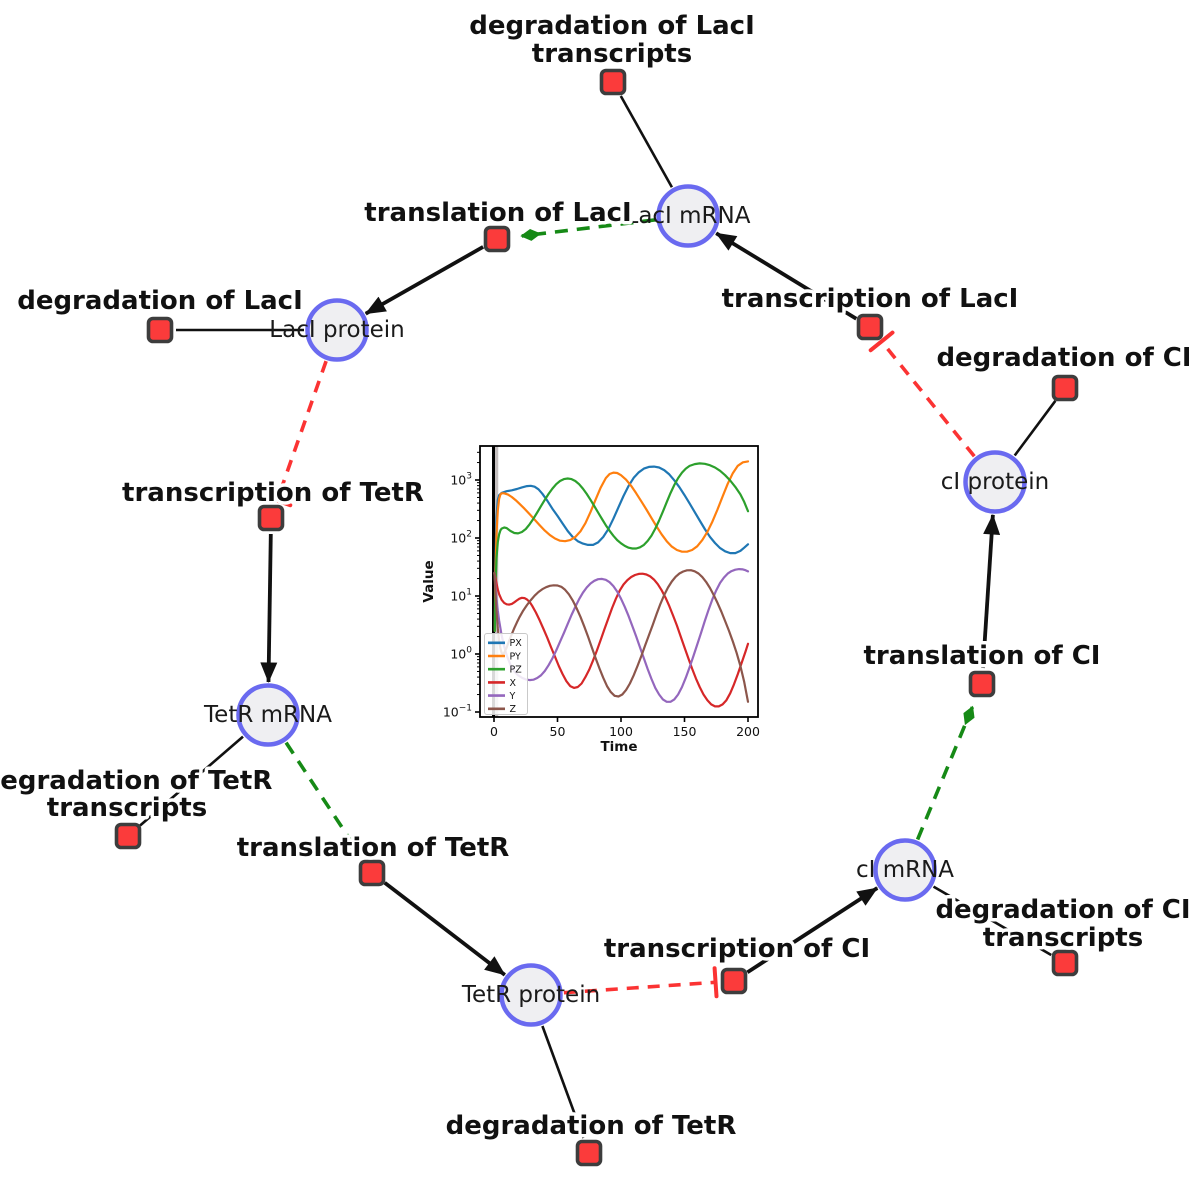 Image resolution: width=1189 pixels, height=1200 pixels. Describe the element at coordinates (786, 276) in the screenshot. I see `edge-production-transcription-of-laci--laci-mrna` at that location.